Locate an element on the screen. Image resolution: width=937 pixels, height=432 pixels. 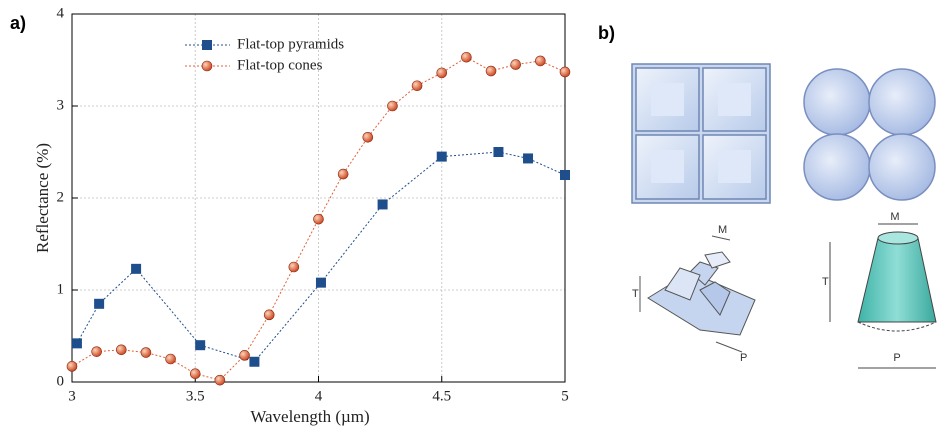
cone-unit: T M P is located at coordinates (879, 290).